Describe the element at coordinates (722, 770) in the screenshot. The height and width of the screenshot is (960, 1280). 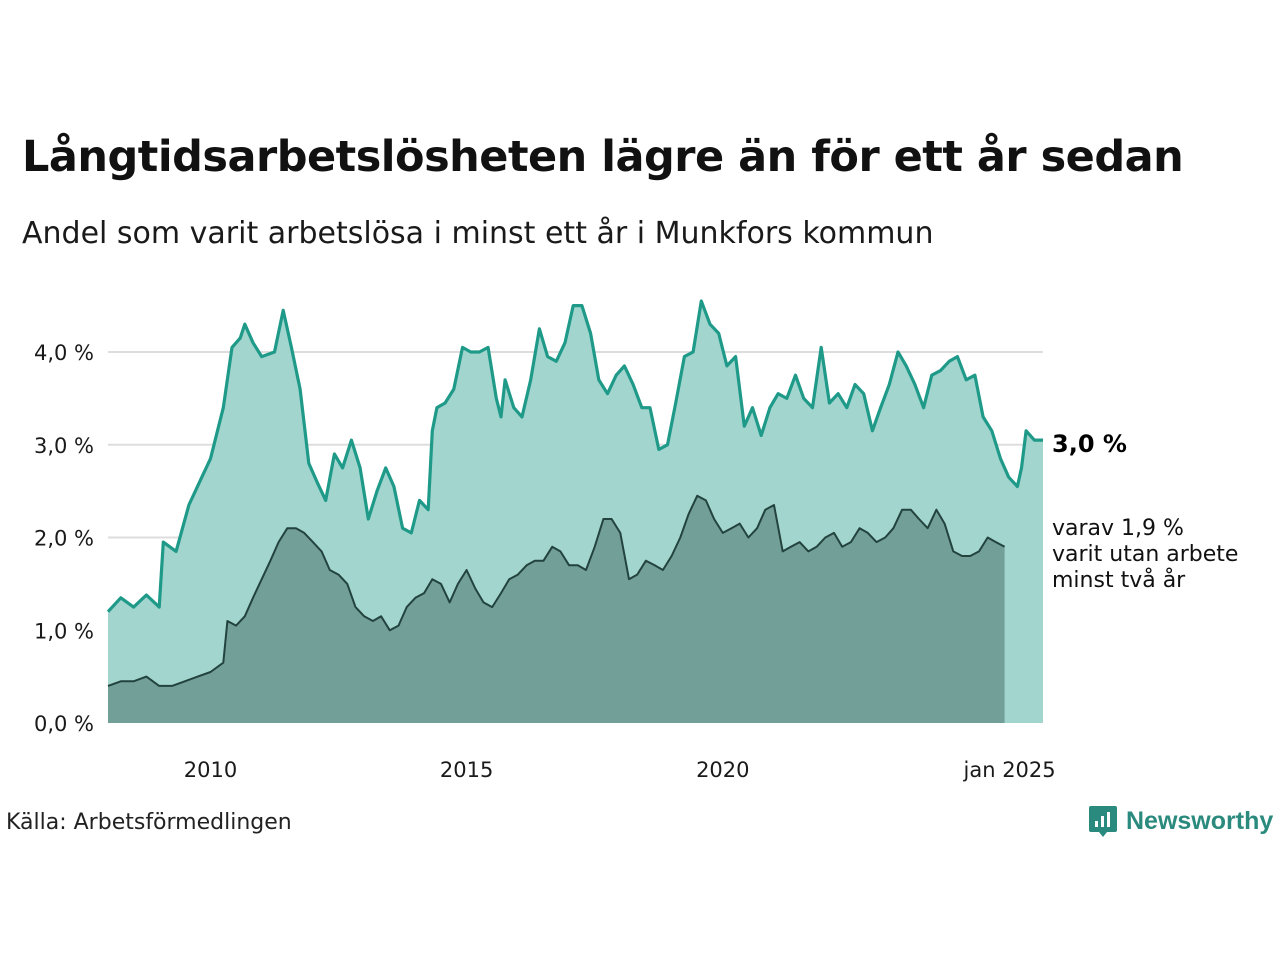
I see `x-tick-label: 2020` at that location.